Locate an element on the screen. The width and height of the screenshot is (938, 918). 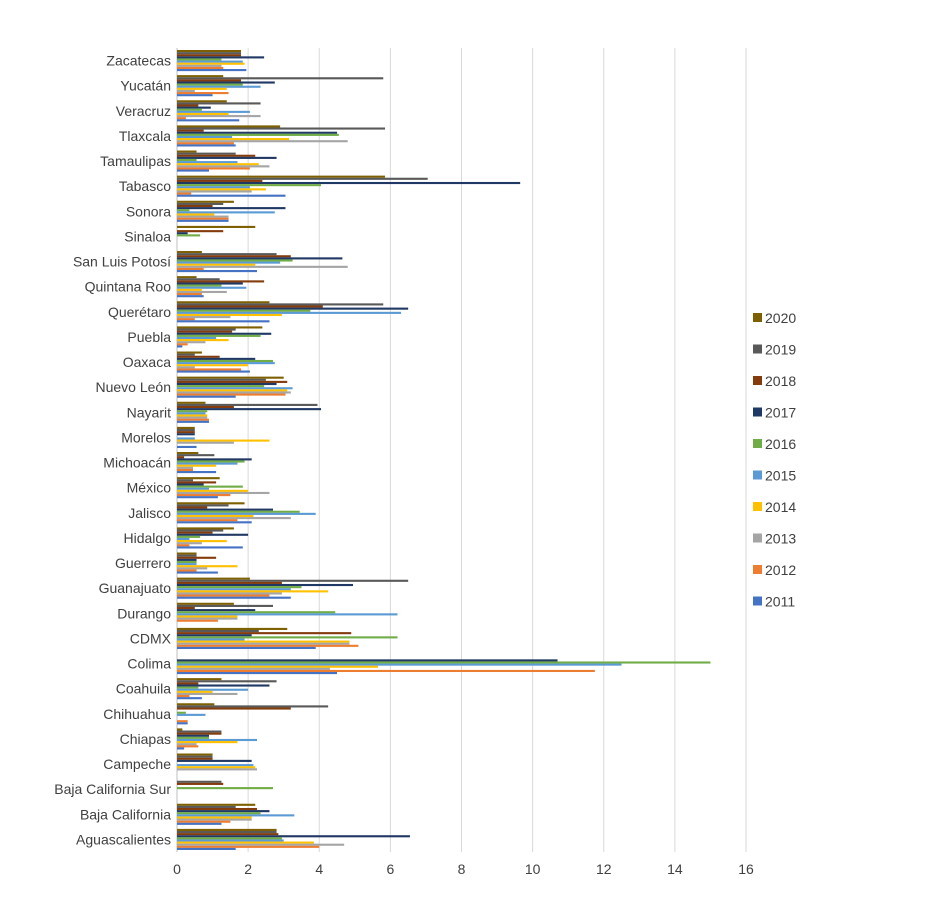
x-tick-label: 10 is located at coordinates (533, 869).